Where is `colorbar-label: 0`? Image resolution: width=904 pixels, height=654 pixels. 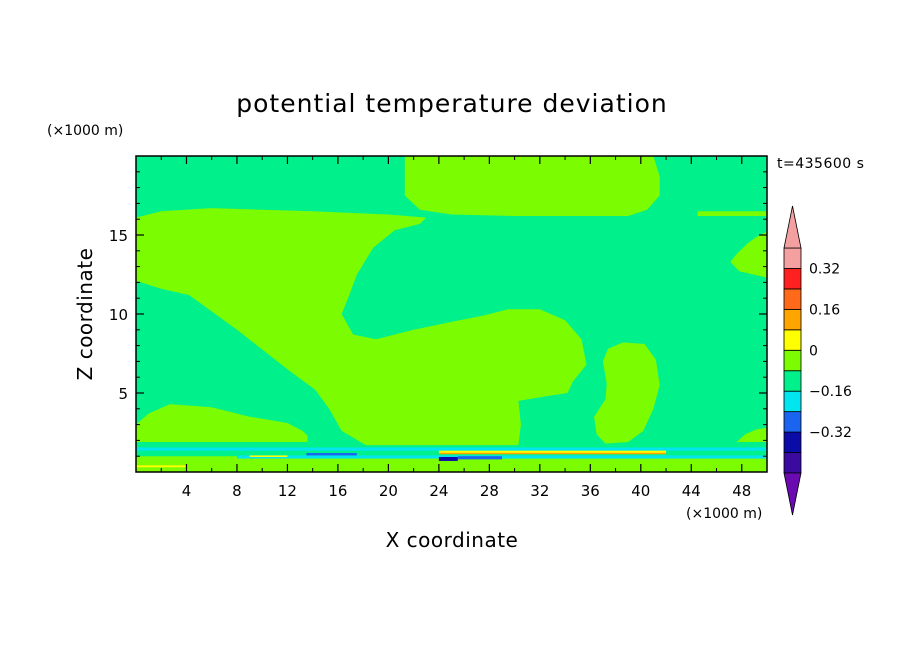 colorbar-label: 0 is located at coordinates (813, 351).